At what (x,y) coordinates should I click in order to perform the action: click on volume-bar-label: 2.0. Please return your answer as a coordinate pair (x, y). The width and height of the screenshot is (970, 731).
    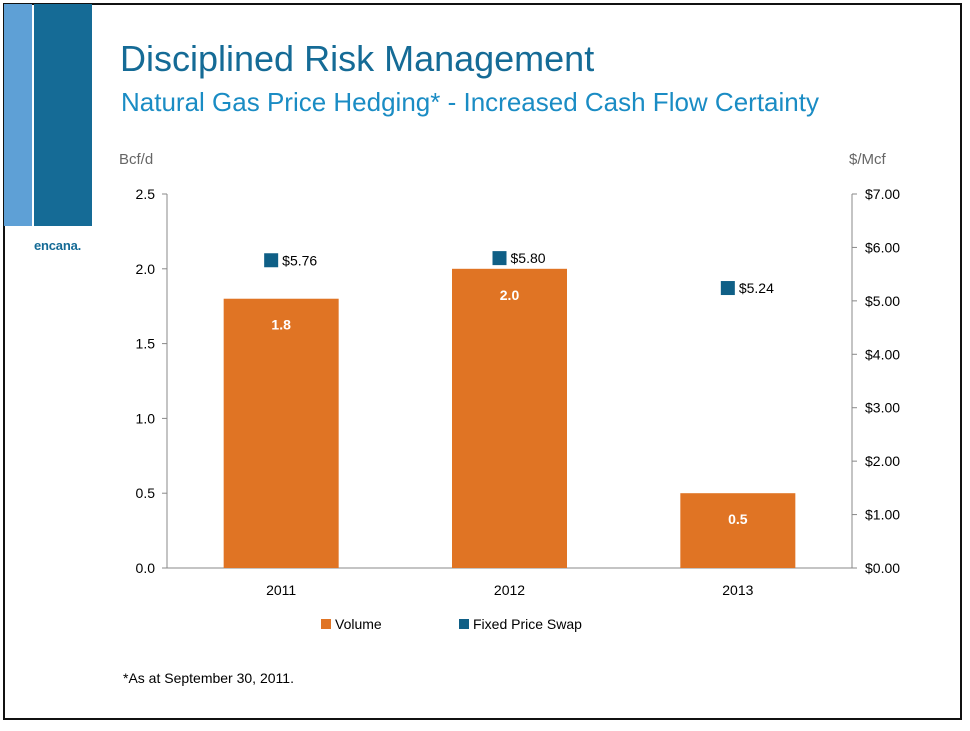
    Looking at the image, I should click on (510, 295).